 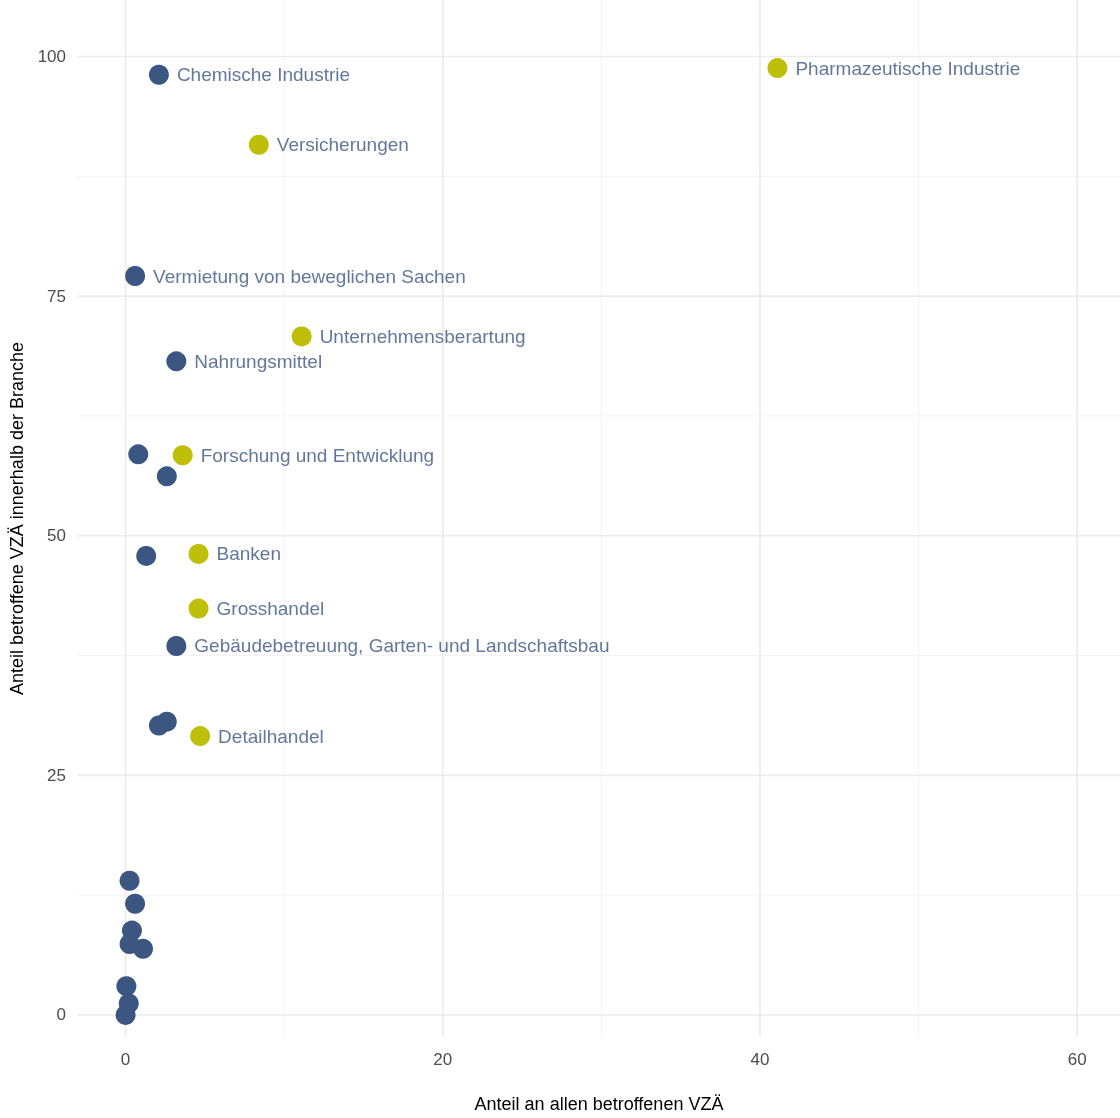 I want to click on annotation: Chemische Industrie, so click(x=263, y=75).